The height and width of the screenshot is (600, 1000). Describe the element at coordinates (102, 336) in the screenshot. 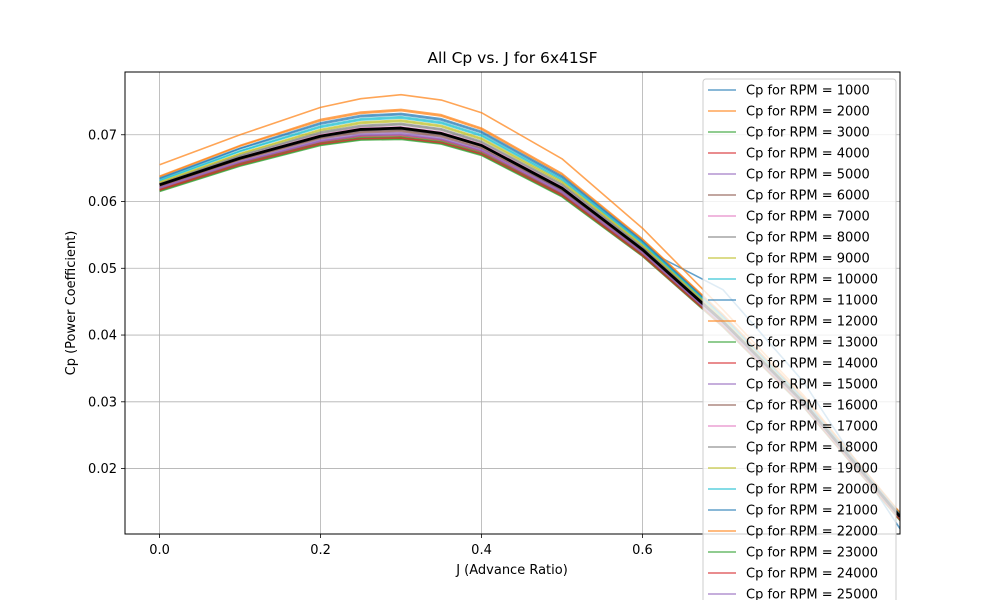

I see `y-tick-label: 0.04` at that location.